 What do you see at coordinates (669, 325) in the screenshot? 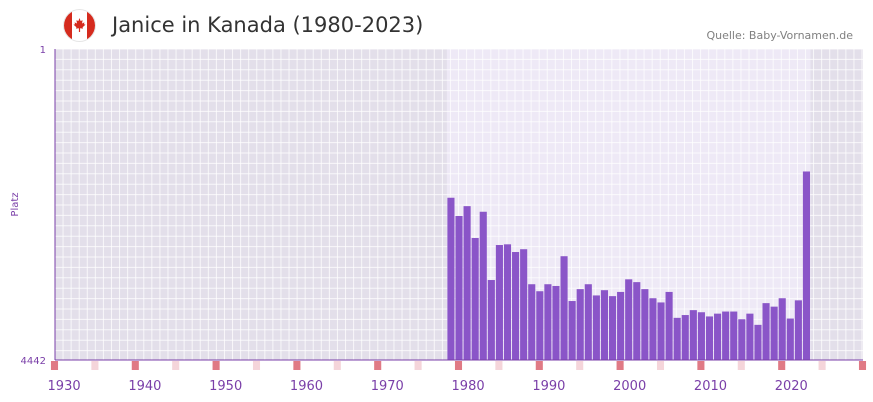
I see `bar-2005` at bounding box center [669, 325].